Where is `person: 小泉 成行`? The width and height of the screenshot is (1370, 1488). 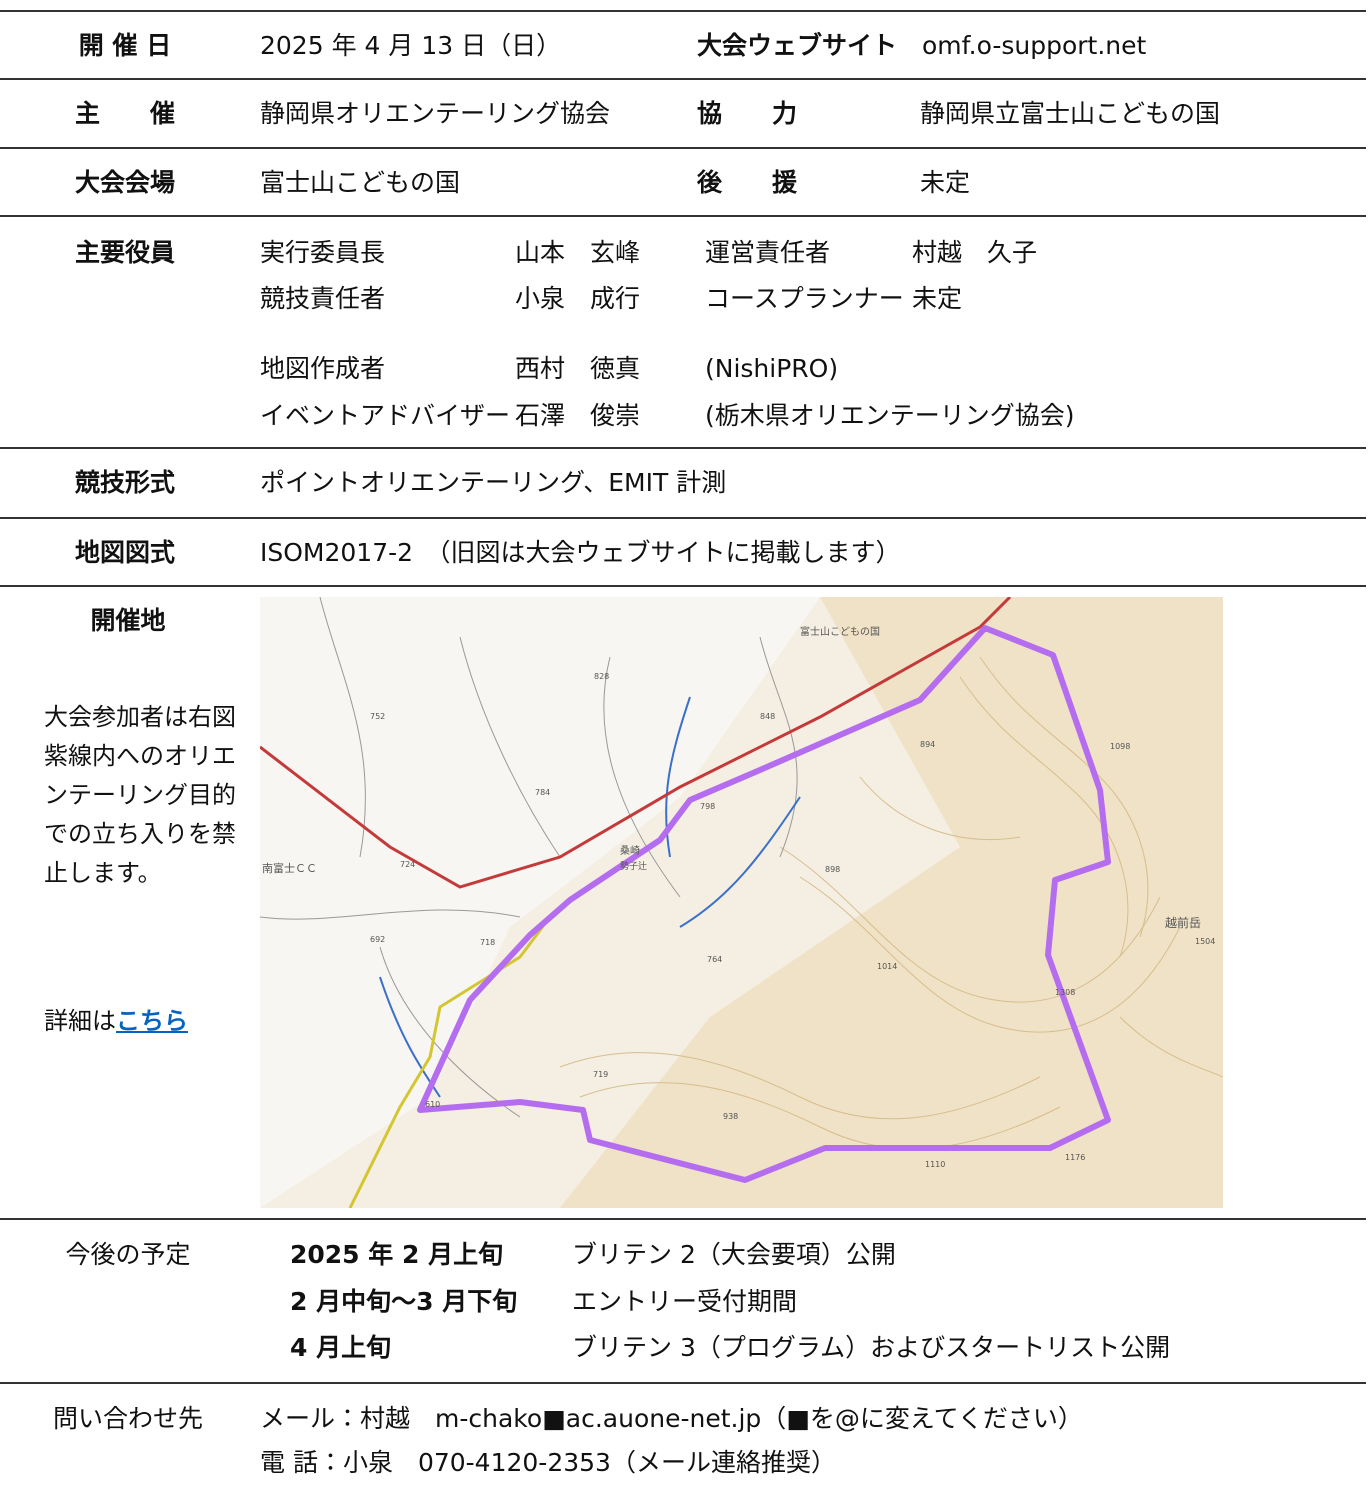
person: 小泉 成行 is located at coordinates (578, 298).